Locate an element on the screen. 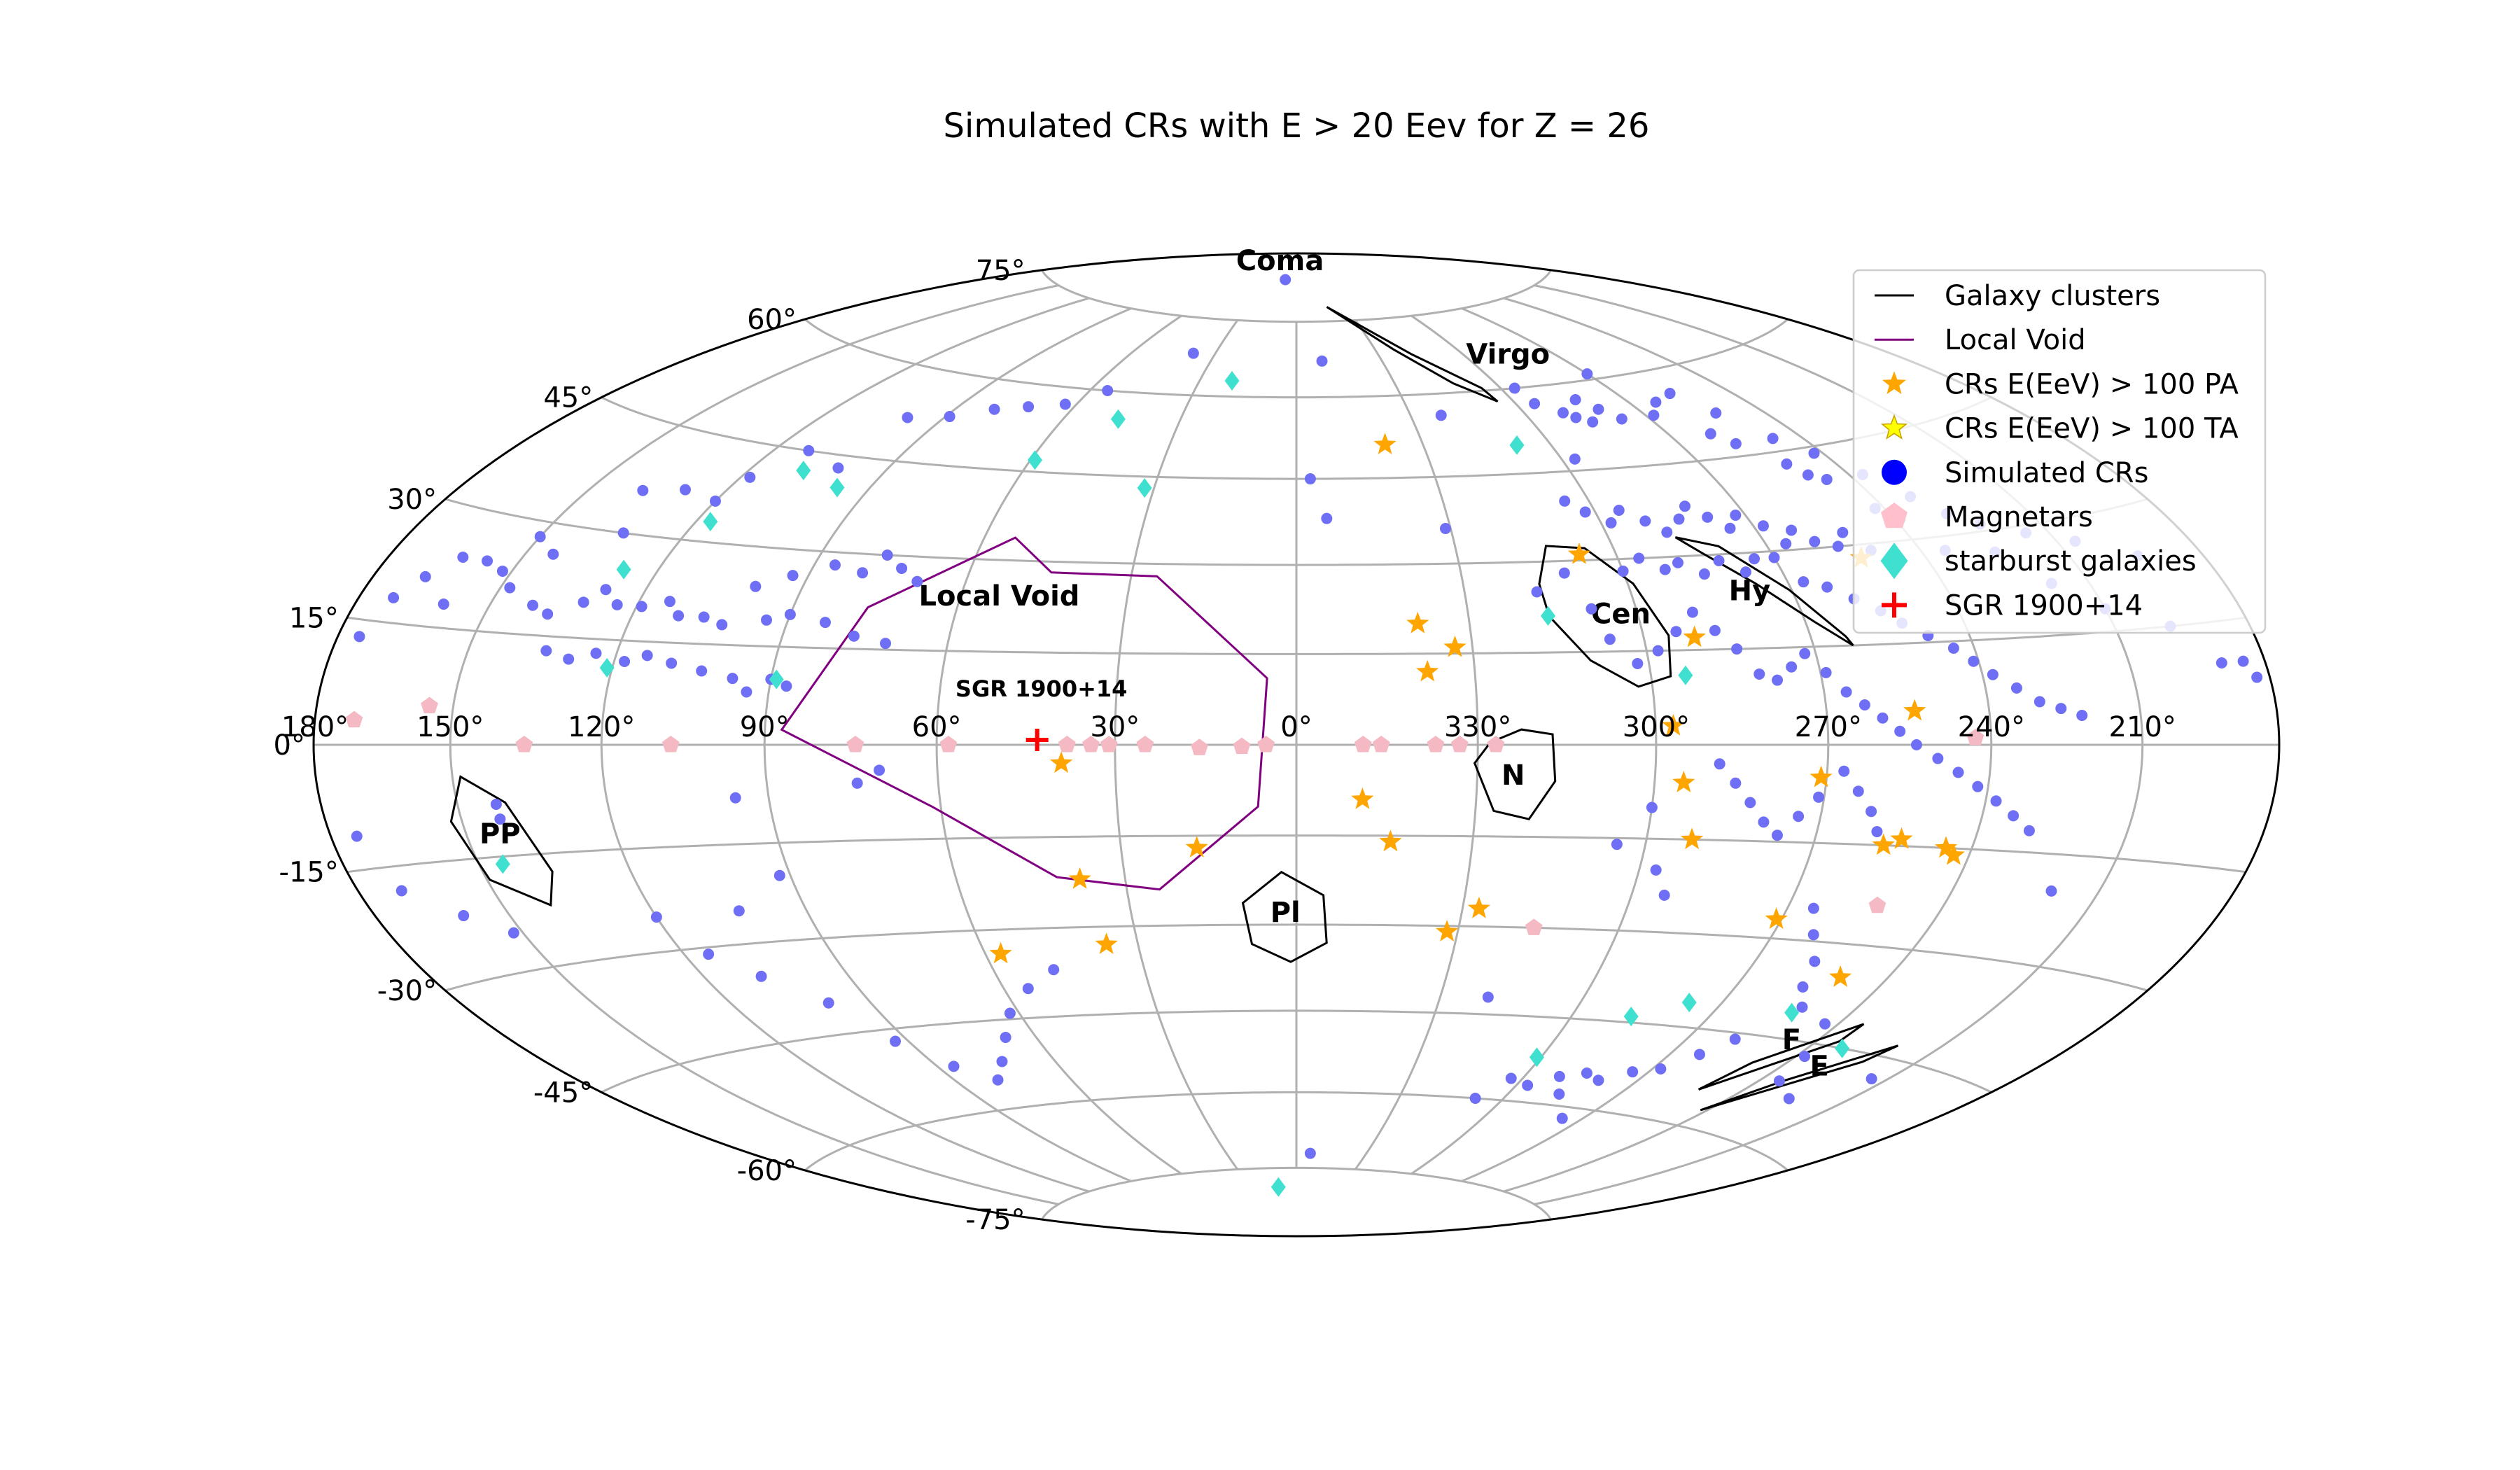  longitude-tick-label: 0° is located at coordinates (1296, 727).